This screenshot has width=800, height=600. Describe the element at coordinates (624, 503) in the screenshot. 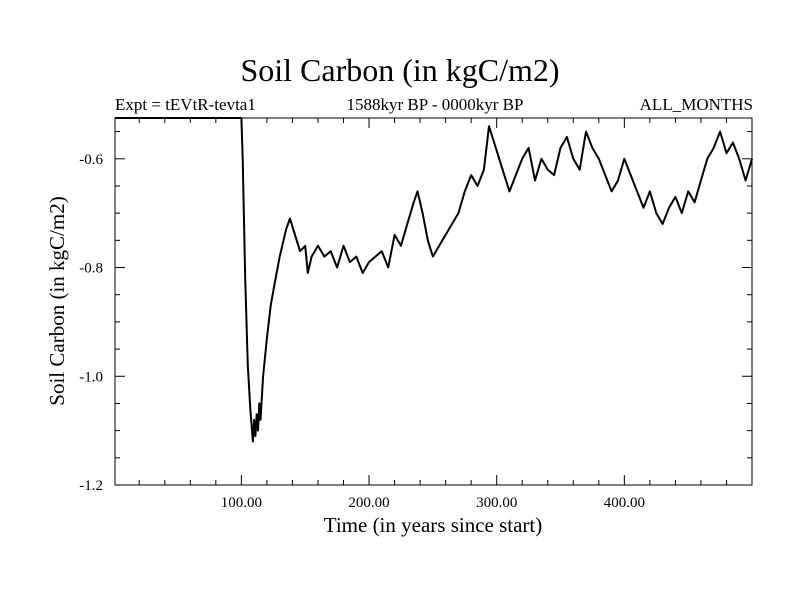

I see `x-tick-label: 400.00` at that location.